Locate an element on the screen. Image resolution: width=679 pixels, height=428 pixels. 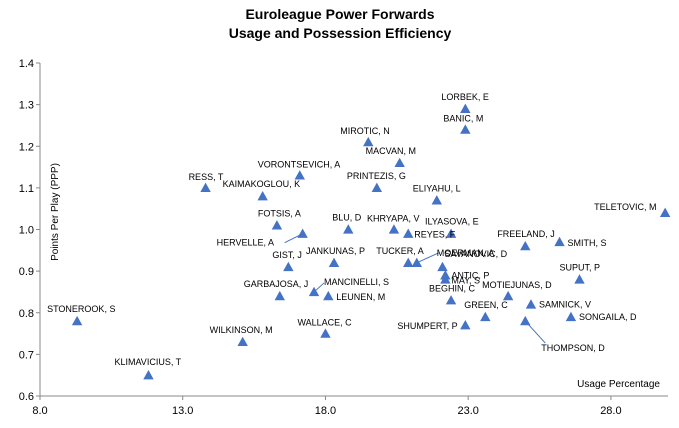
point-label: MIROTIC, N is located at coordinates (365, 131).